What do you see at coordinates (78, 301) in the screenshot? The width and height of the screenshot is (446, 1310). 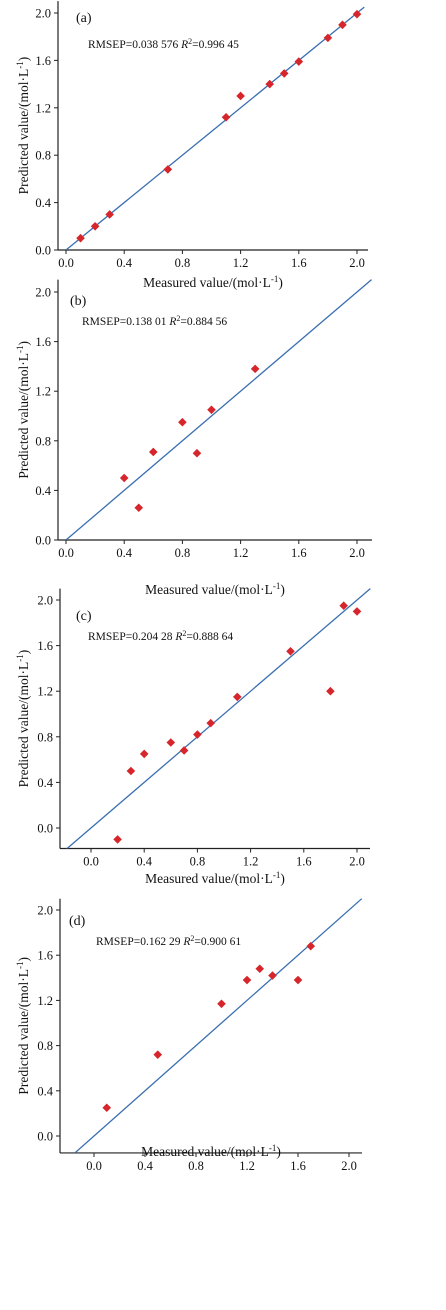 I see `panel-label: (b)` at bounding box center [78, 301].